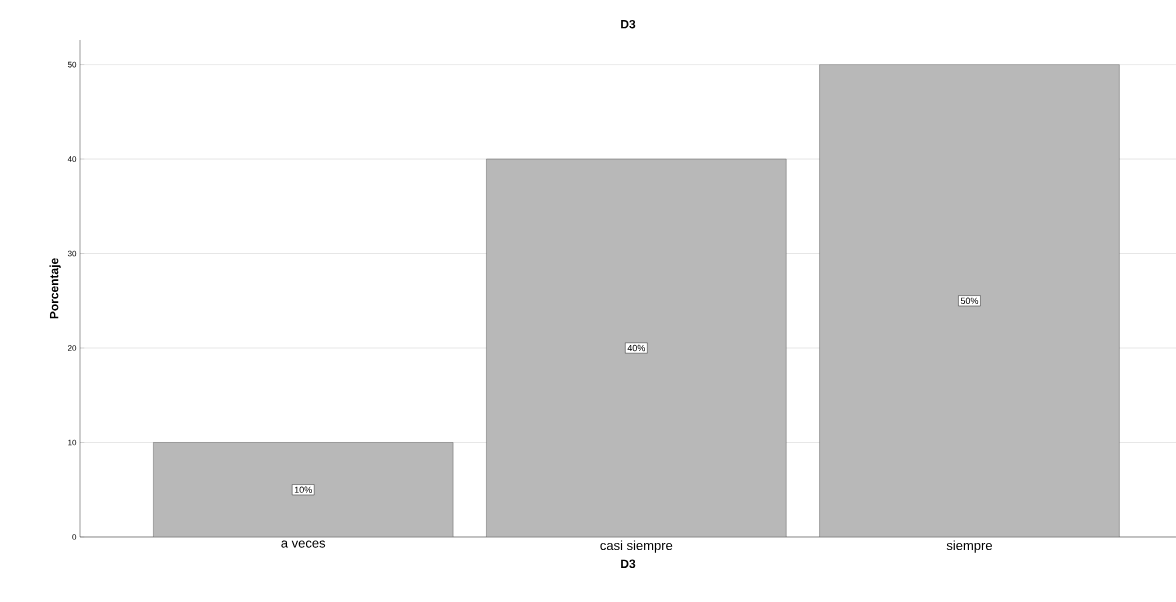 The height and width of the screenshot is (602, 1176). What do you see at coordinates (72, 64) in the screenshot?
I see `y-tick-label: 50` at bounding box center [72, 64].